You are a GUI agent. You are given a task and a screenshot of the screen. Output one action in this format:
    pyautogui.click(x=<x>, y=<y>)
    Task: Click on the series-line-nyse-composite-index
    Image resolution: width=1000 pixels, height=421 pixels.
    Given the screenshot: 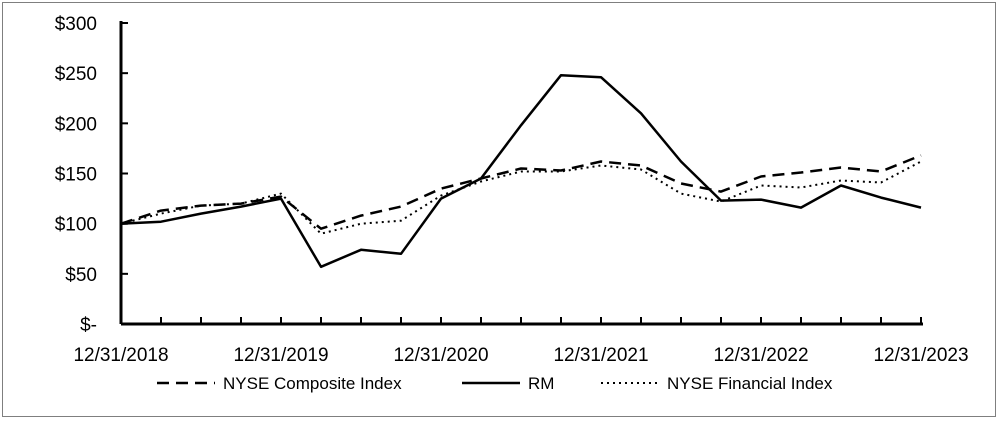 What is the action you would take?
    pyautogui.click(x=521, y=192)
    